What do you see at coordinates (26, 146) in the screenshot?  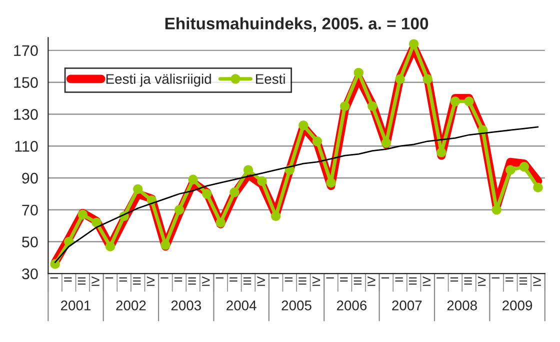 I see `y-tick-label: 110` at bounding box center [26, 146].